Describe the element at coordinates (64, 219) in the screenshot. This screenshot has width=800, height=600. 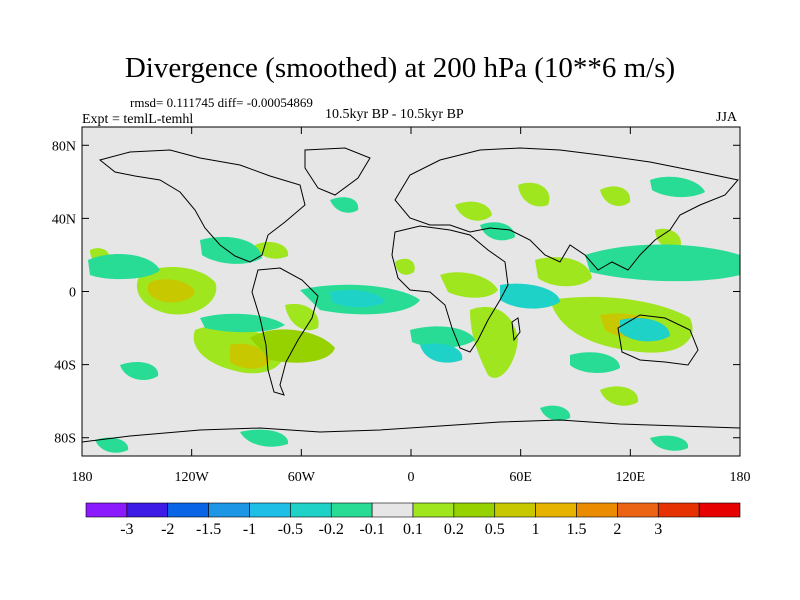
I see `lat-tick-label: 40N` at that location.